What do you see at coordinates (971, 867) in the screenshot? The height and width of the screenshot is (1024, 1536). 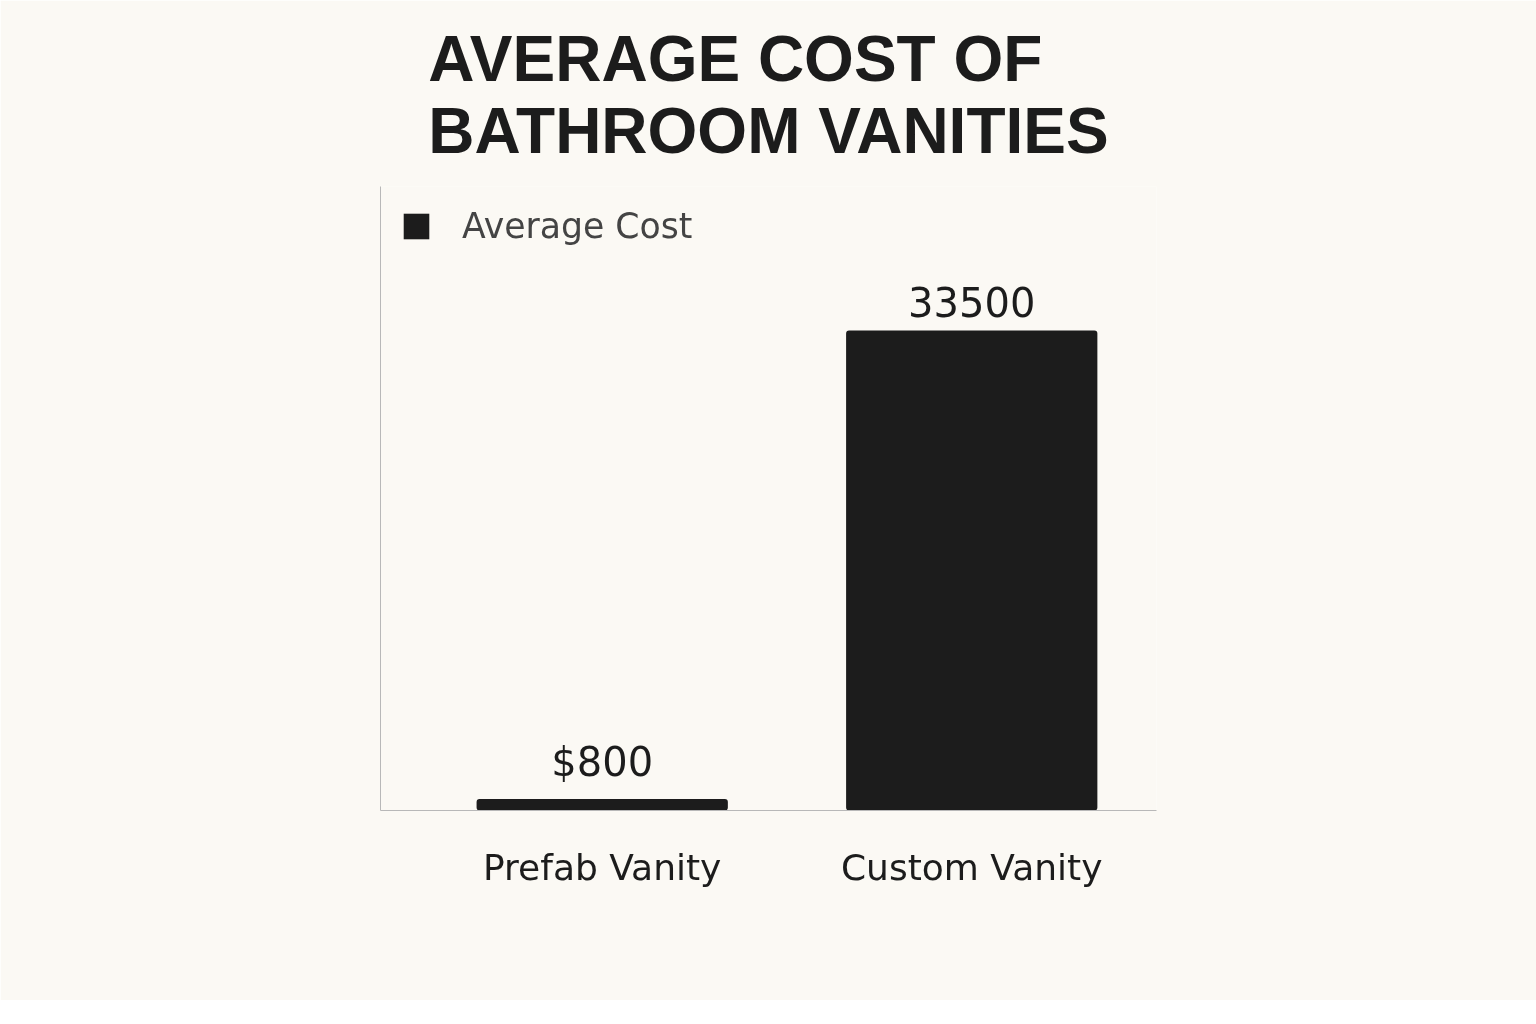 I see `x-tick-label: Custom Vanity` at bounding box center [971, 867].